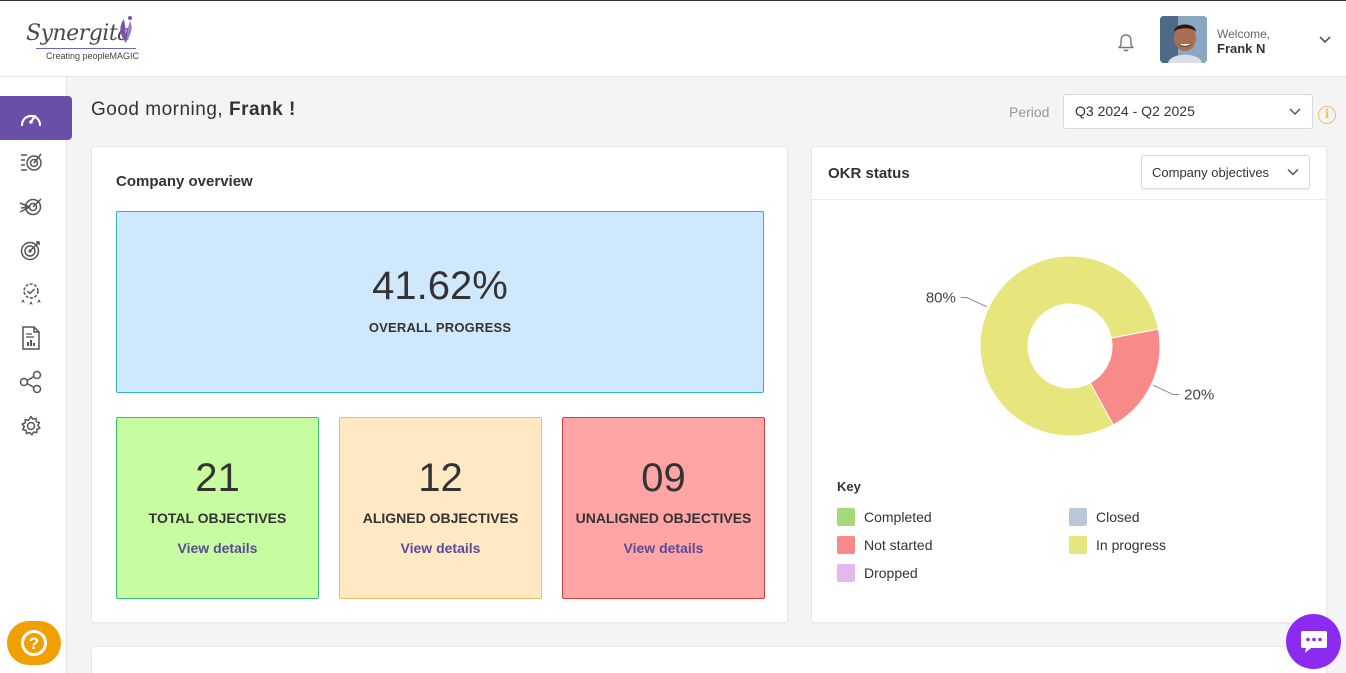 The height and width of the screenshot is (673, 1346). I want to click on legend-label: Closed, so click(1118, 517).